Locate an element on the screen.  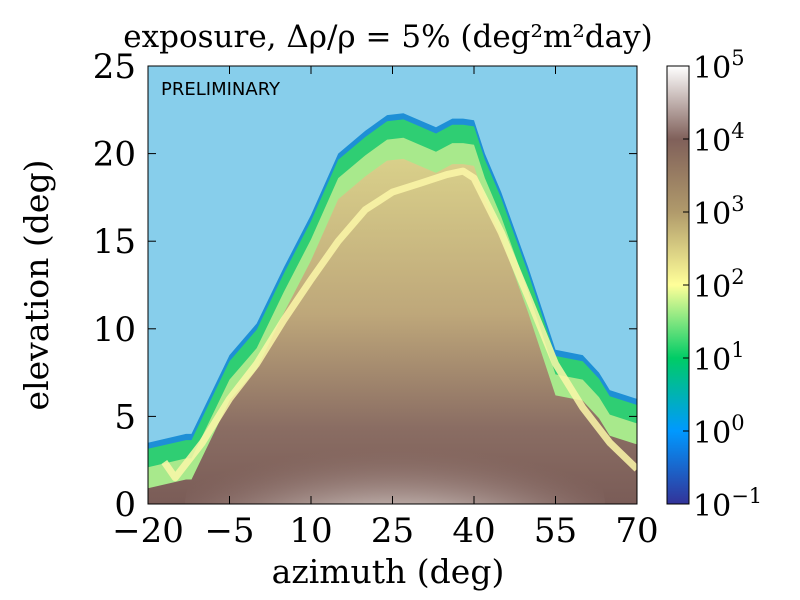
colorbar-ticks: 10⁻¹ 10⁰ 10¹ 10² 10³ 10⁴ 10⁵ is located at coordinates (722, 285).